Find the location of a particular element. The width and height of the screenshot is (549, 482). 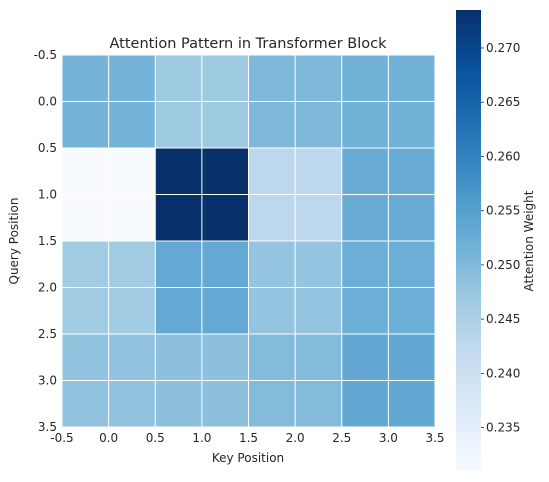

colorbar-tick-label: 0.255 is located at coordinates (503, 211).